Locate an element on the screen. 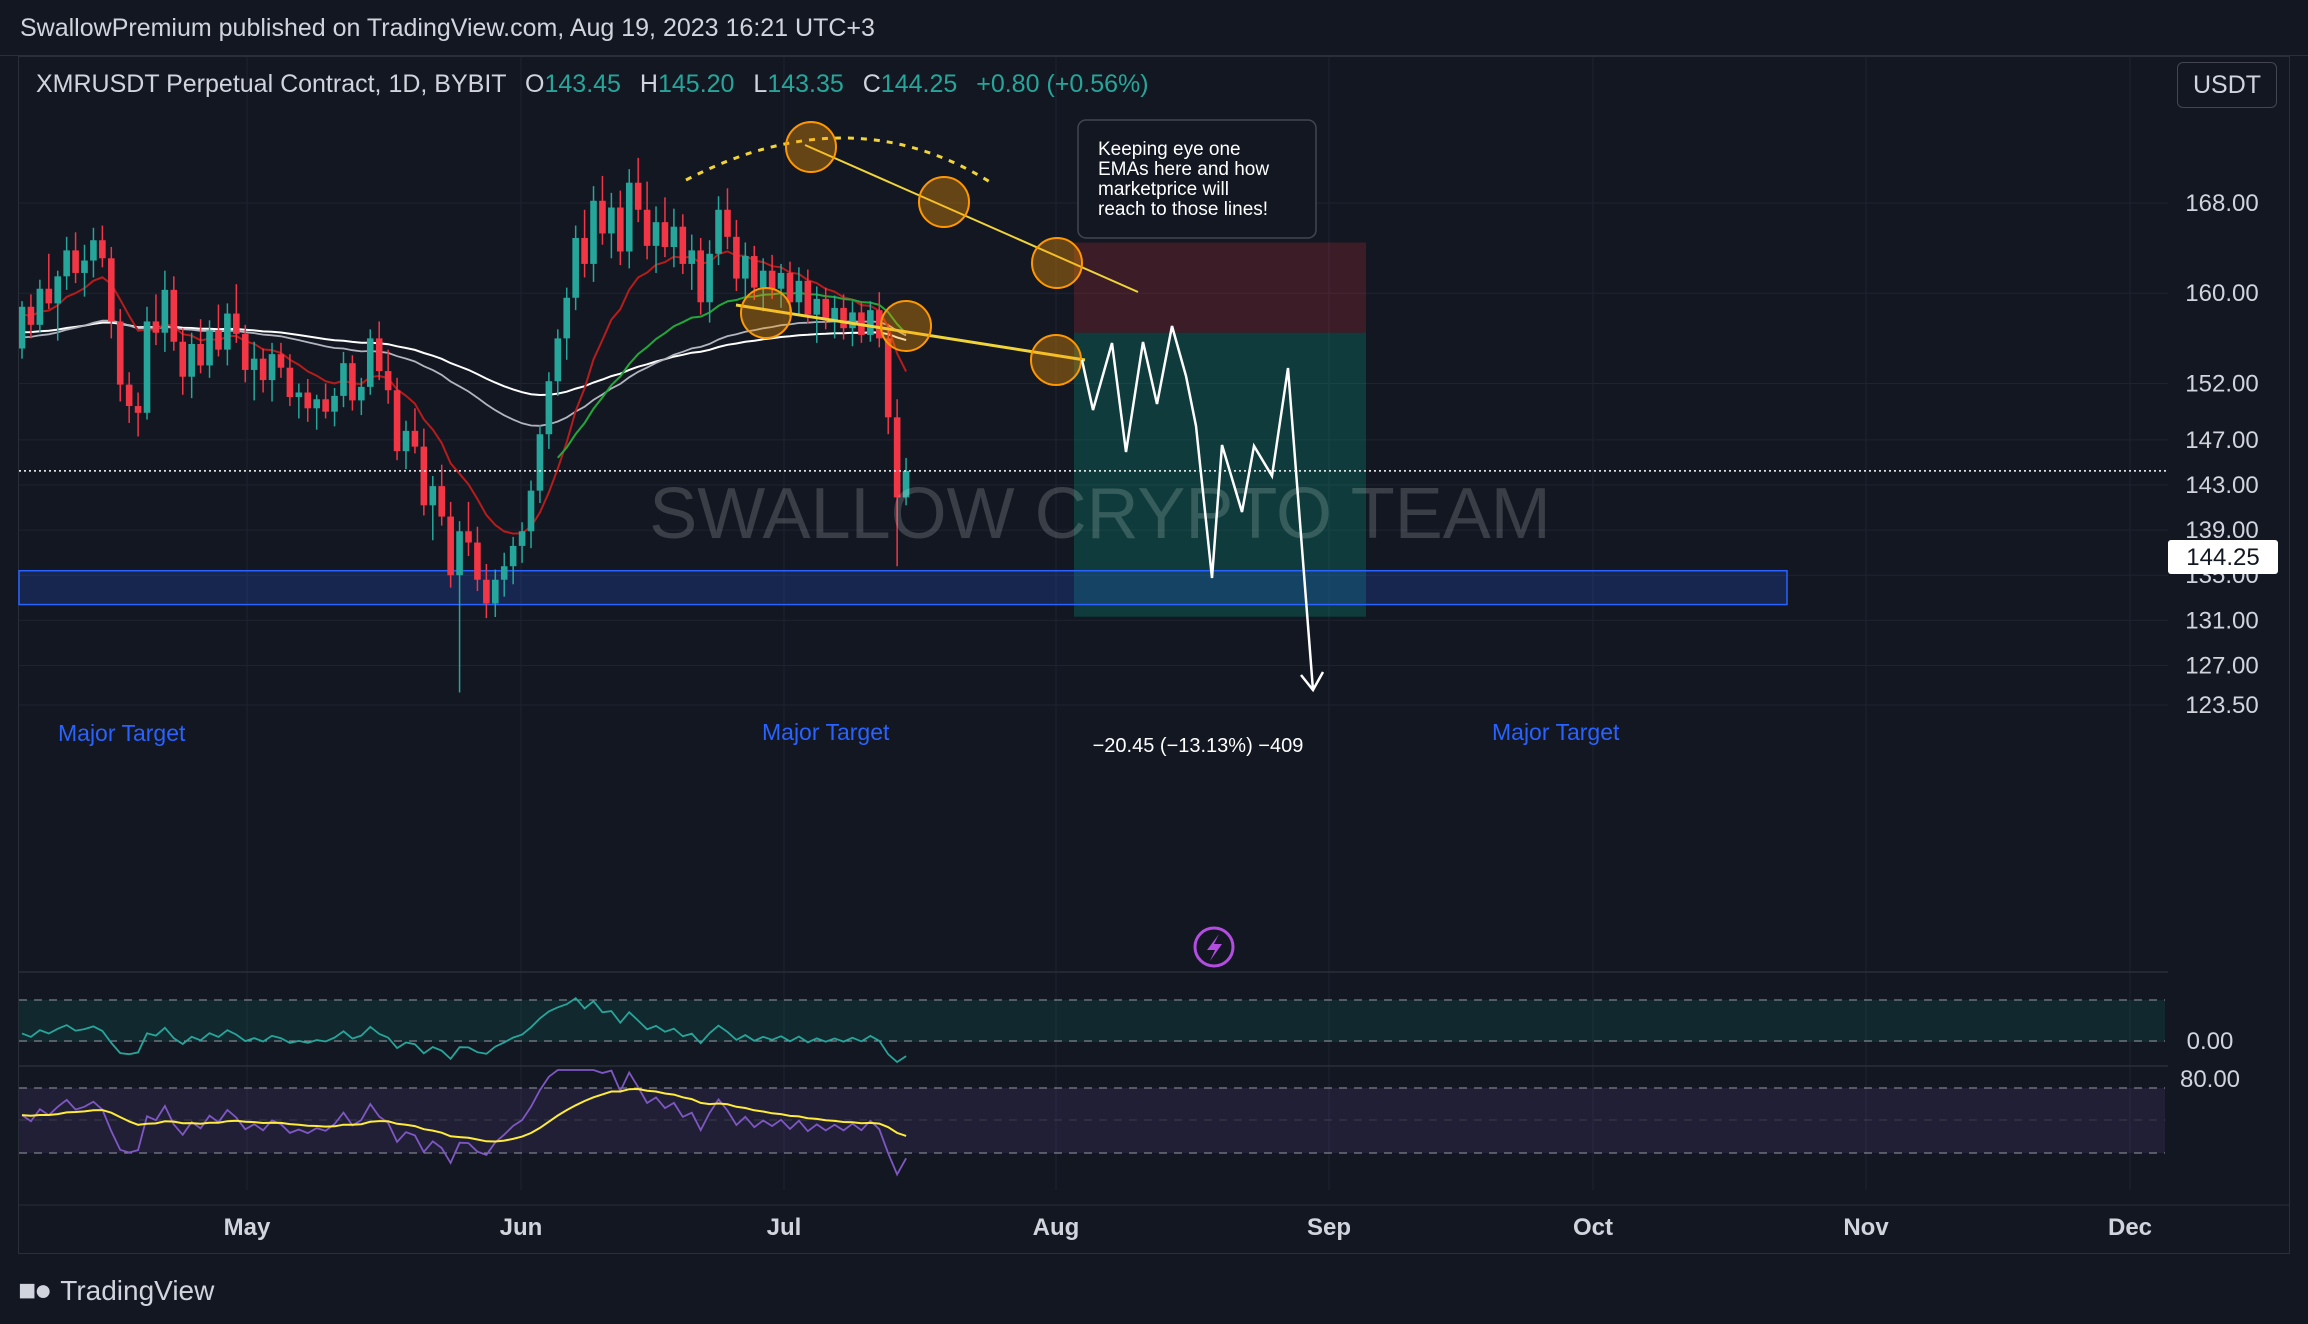 The image size is (2308, 1324). ema-lines is located at coordinates (464, 392).